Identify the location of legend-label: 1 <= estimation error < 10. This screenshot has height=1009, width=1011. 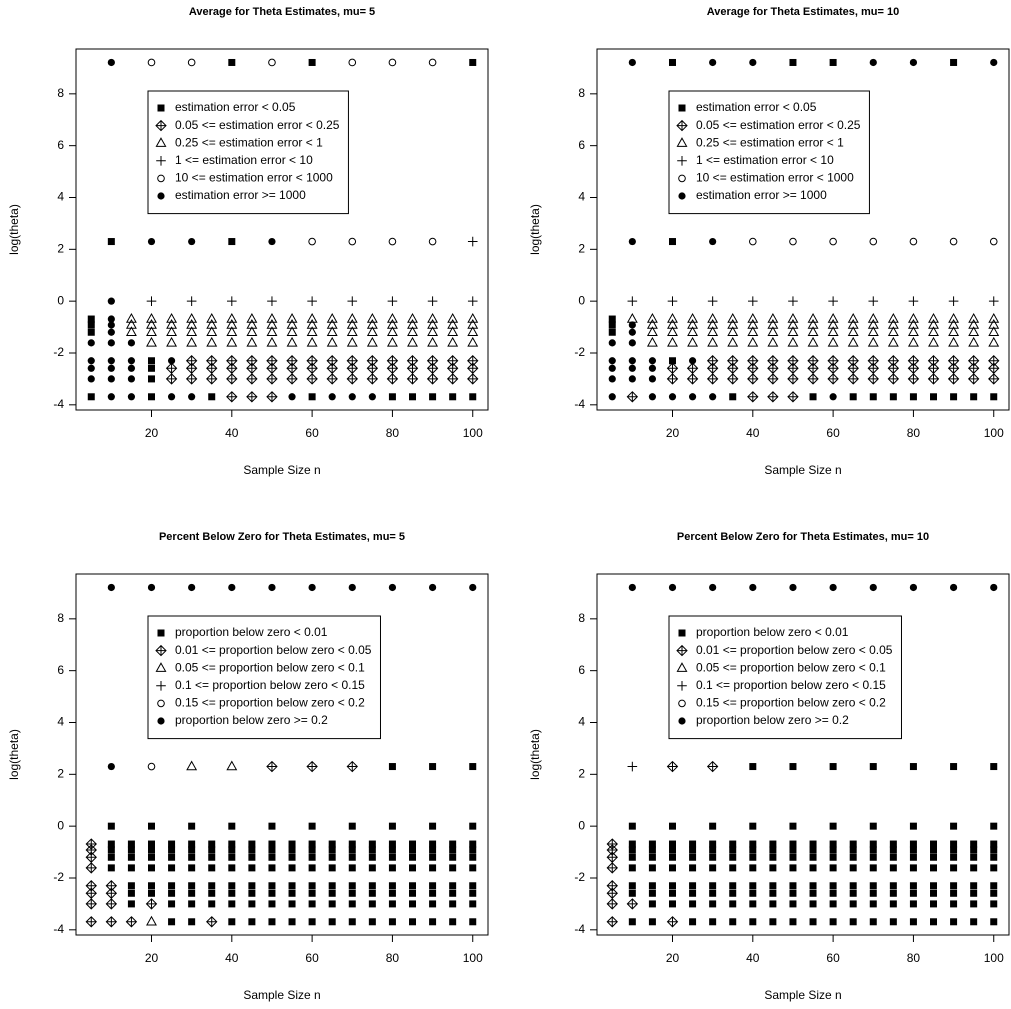
(765, 160).